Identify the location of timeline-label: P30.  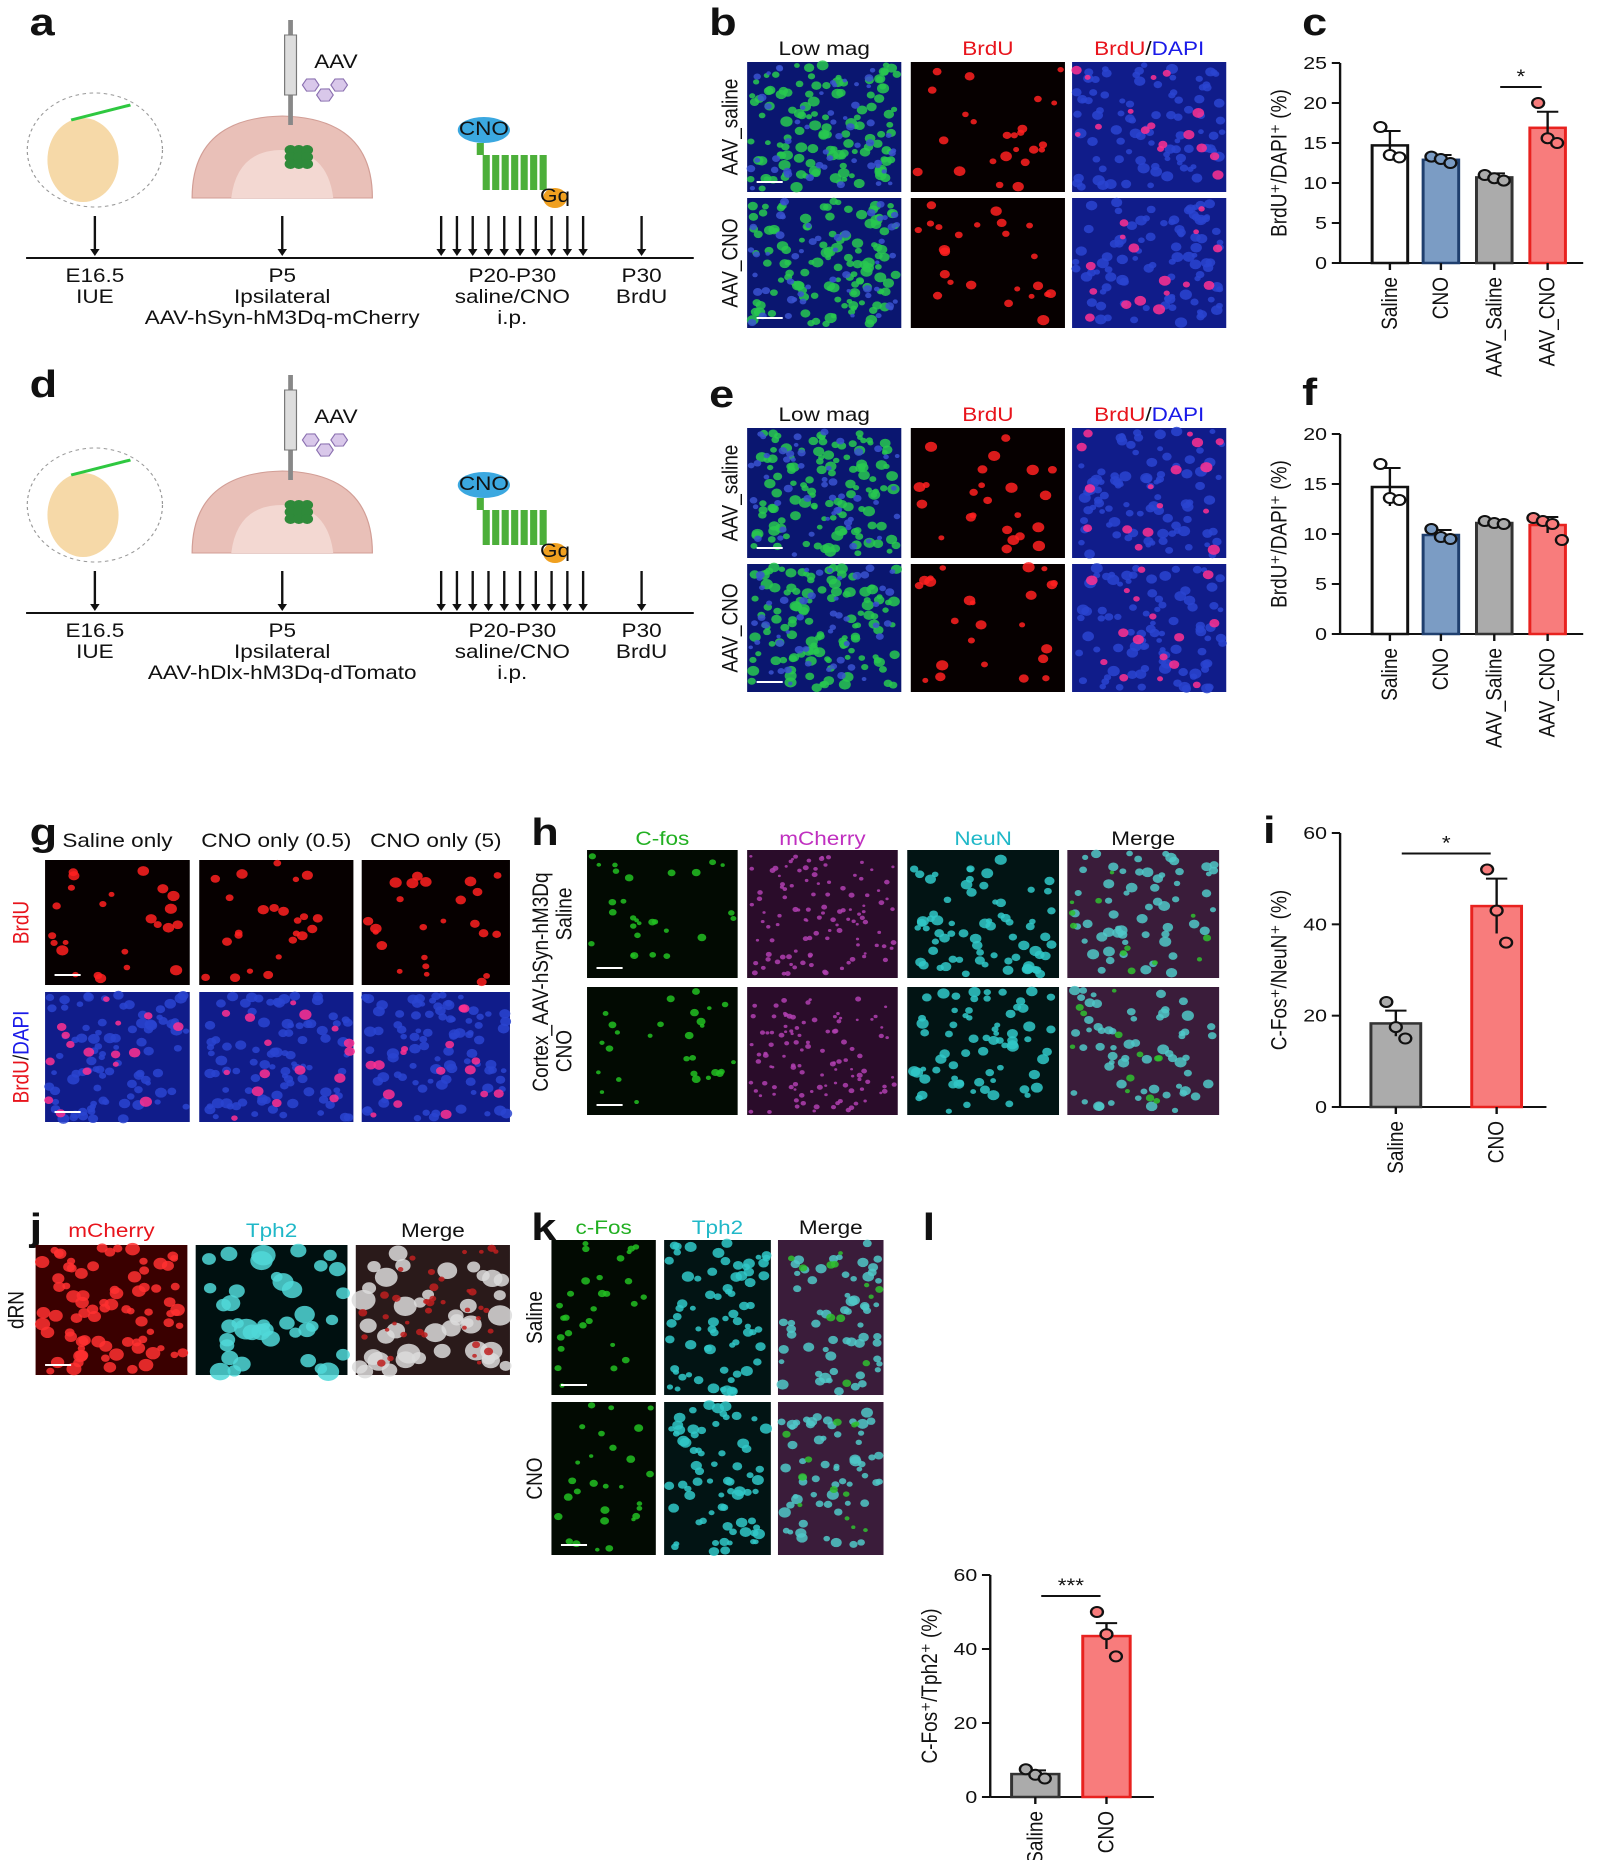
(642, 276).